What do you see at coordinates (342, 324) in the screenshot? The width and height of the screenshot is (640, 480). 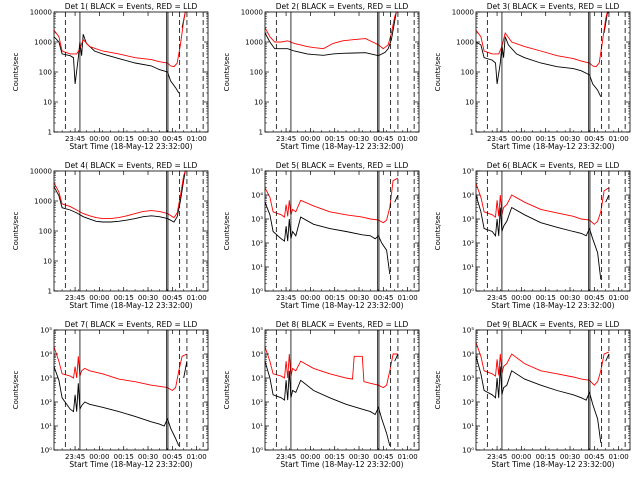 I see `chart-title: Det 8( BLACK = Events, RED = LLD` at bounding box center [342, 324].